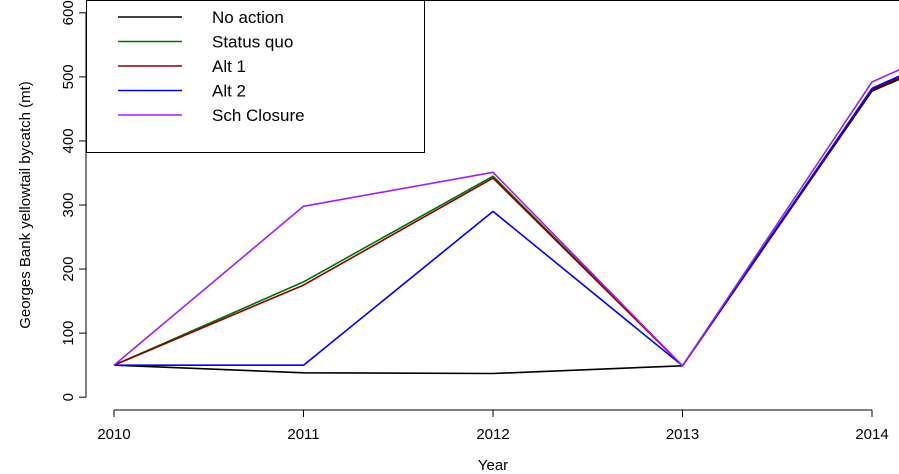  I want to click on x-axis-label: Year, so click(493, 465).